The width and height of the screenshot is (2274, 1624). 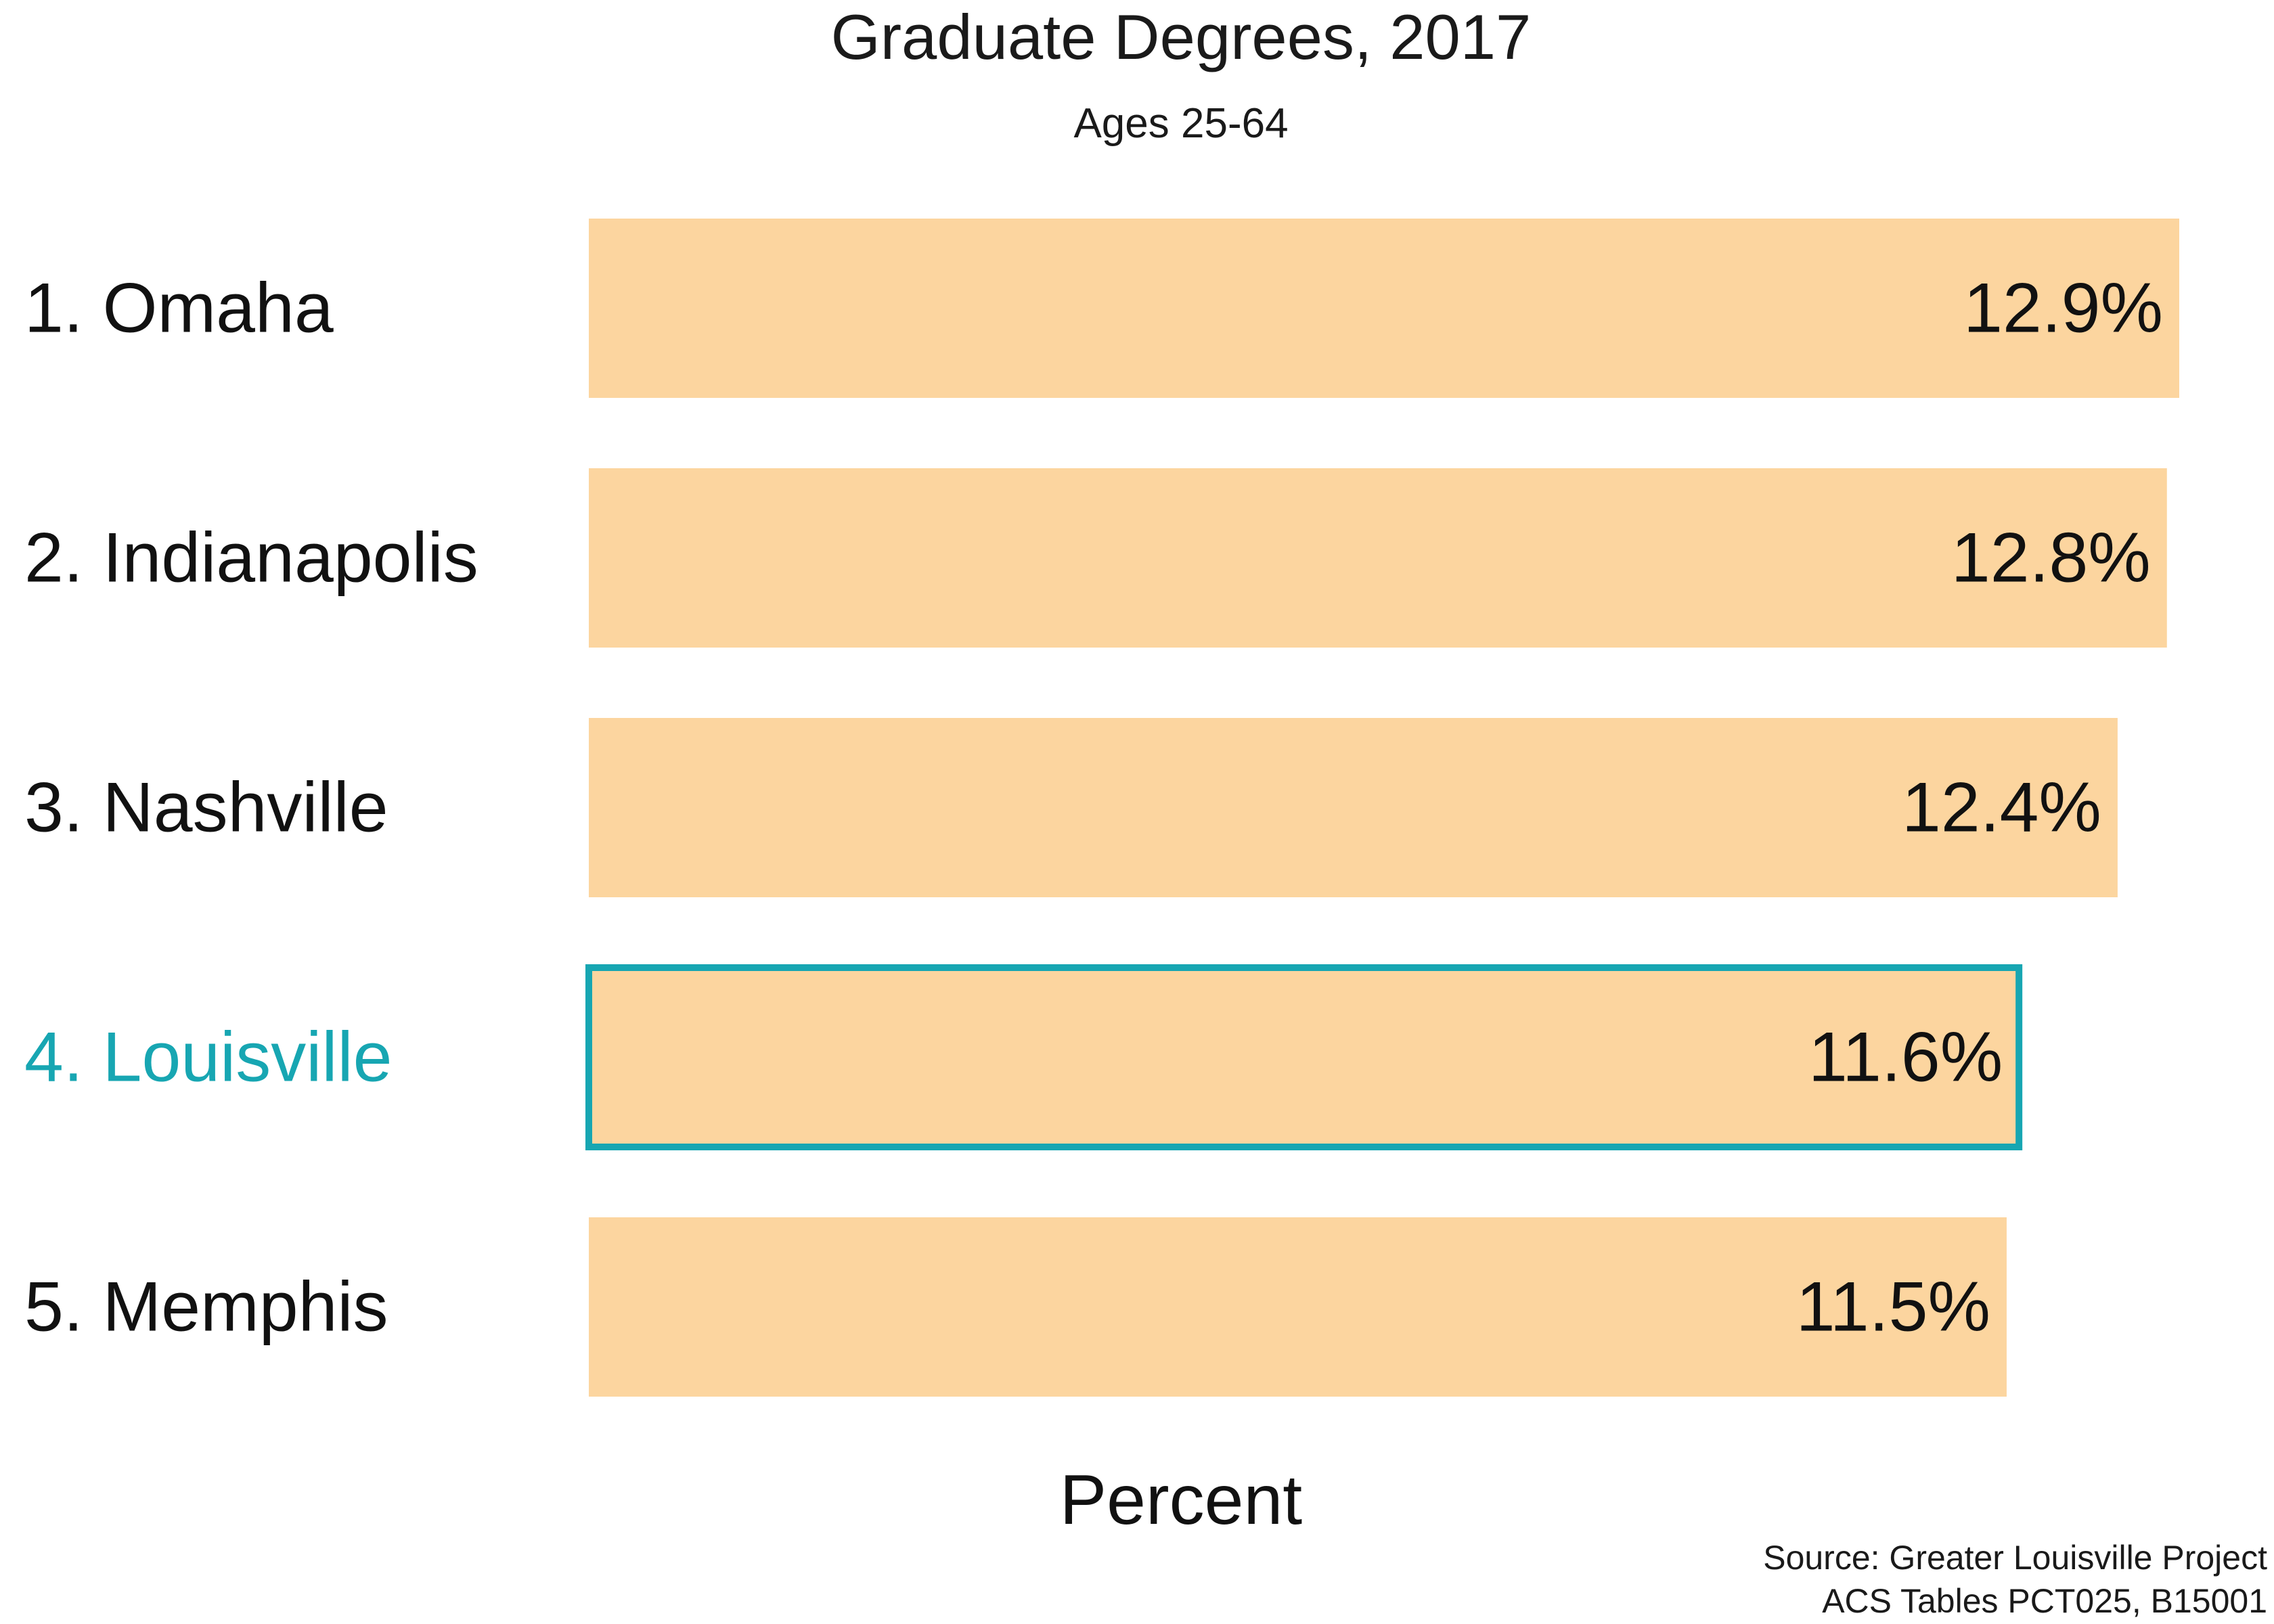 I want to click on x-axis-label: Percent, so click(x=1181, y=1500).